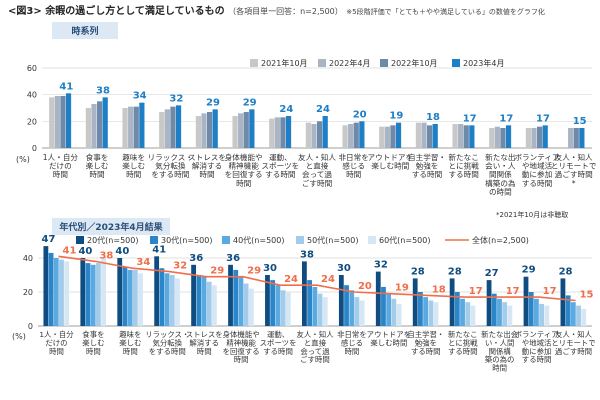 The width and height of the screenshot is (600, 400). I want to click on legend-label: 30代(n=500), so click(186, 240).